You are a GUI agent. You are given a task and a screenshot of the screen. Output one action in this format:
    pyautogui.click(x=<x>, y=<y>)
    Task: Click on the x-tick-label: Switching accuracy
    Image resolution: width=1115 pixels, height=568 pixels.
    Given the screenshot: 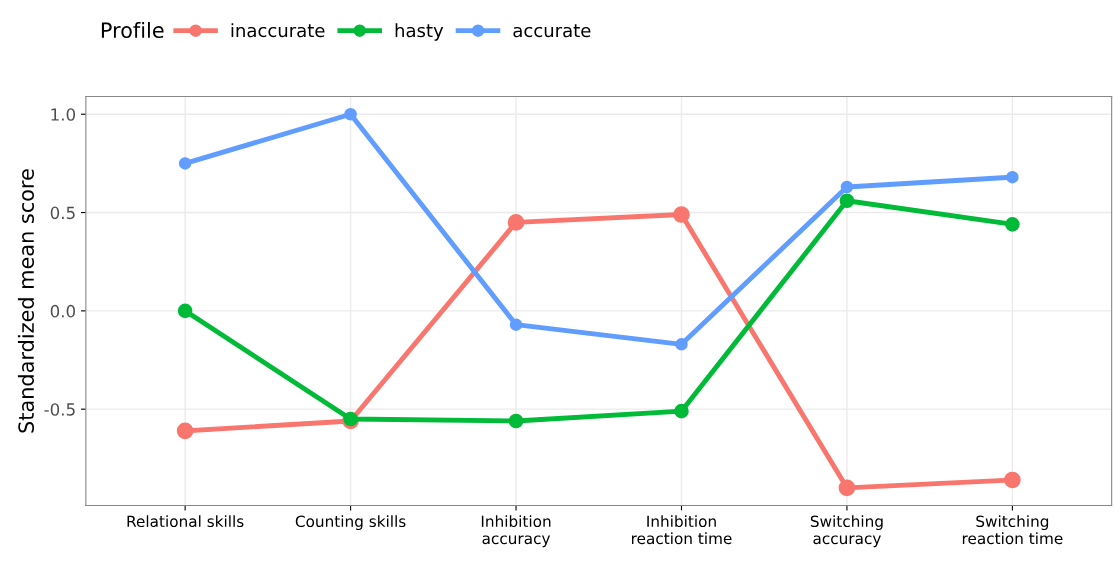 What is the action you would take?
    pyautogui.click(x=846, y=531)
    